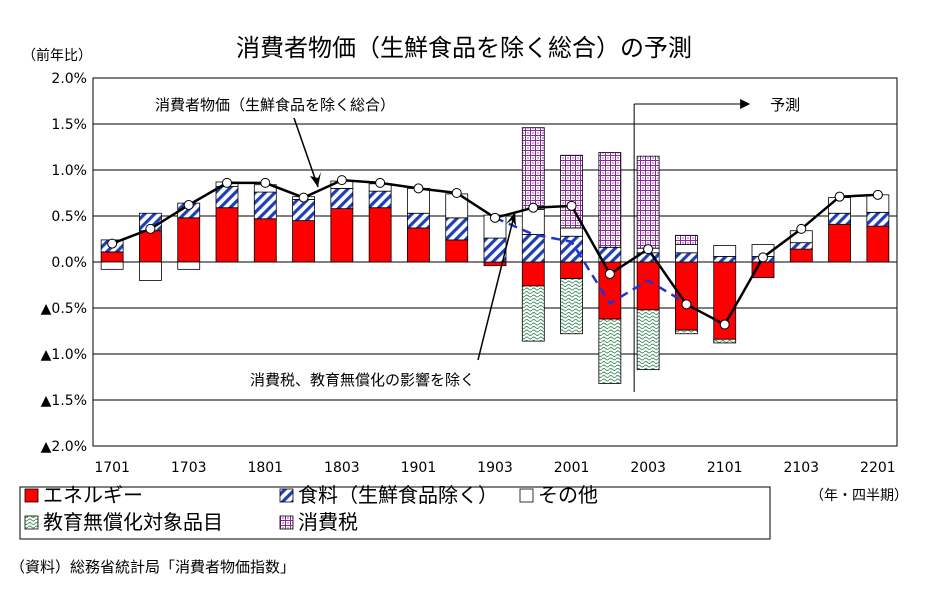 Image resolution: width=928 pixels, height=597 pixels. I want to click on dashed-line-label: 消費税、教育無償化の影響を除く, so click(362, 380).